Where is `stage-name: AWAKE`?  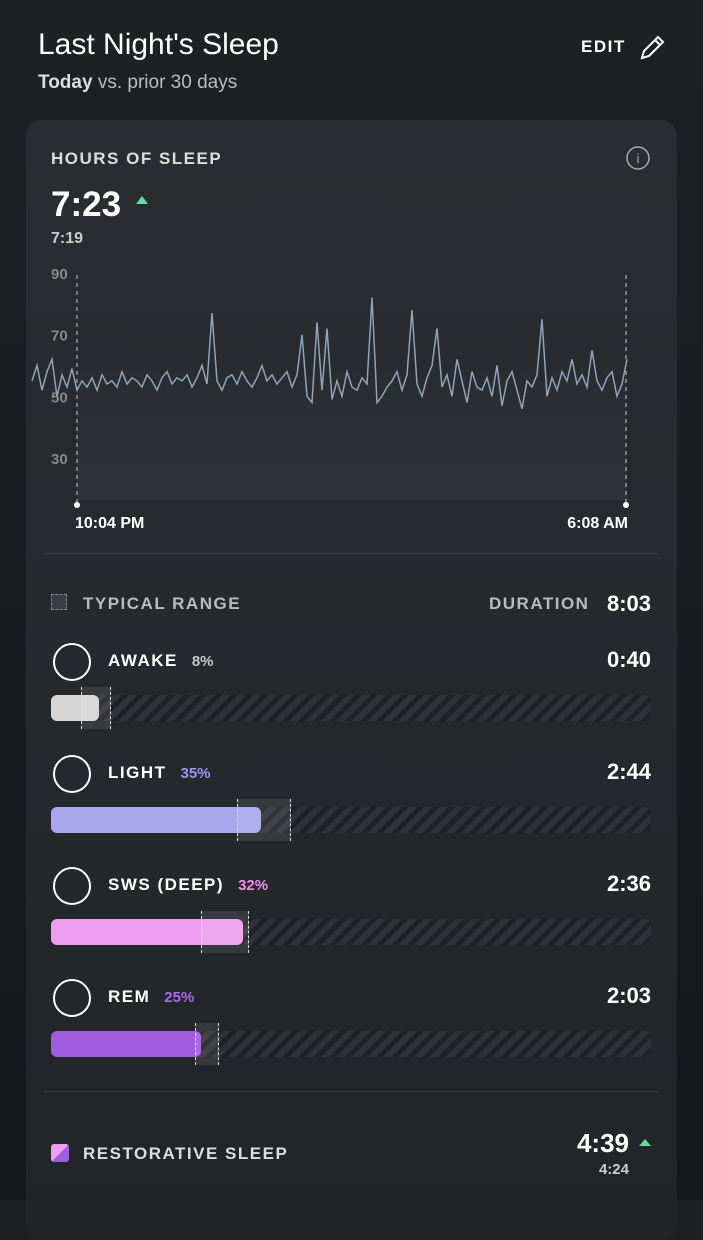
stage-name: AWAKE is located at coordinates (143, 660).